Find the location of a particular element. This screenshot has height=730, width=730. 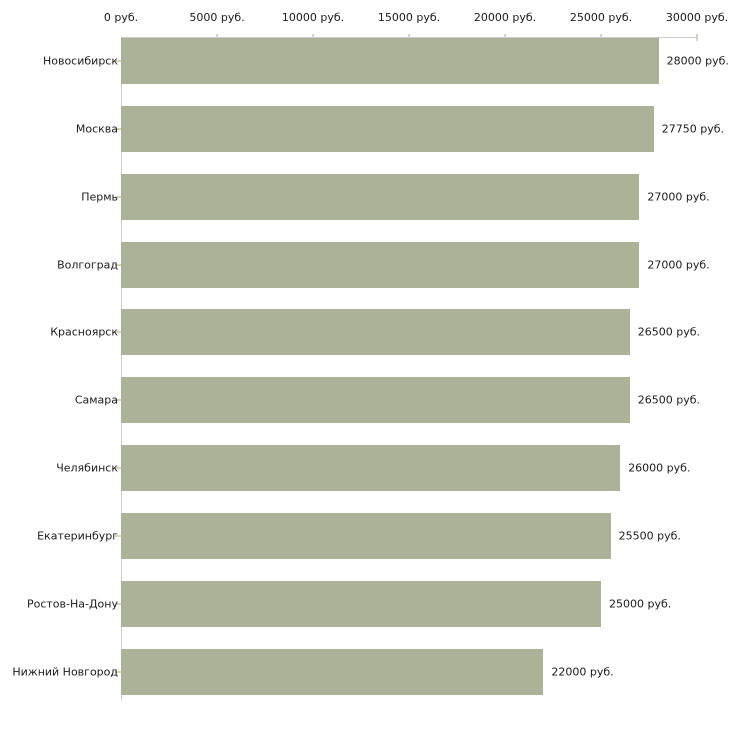

bar-row: Самара 26500 руб. is located at coordinates (365, 400).